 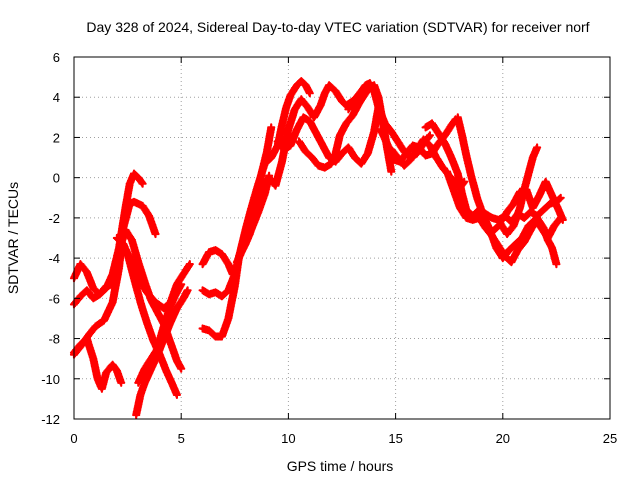 I want to click on y-tick-label: 0, so click(x=56, y=178).